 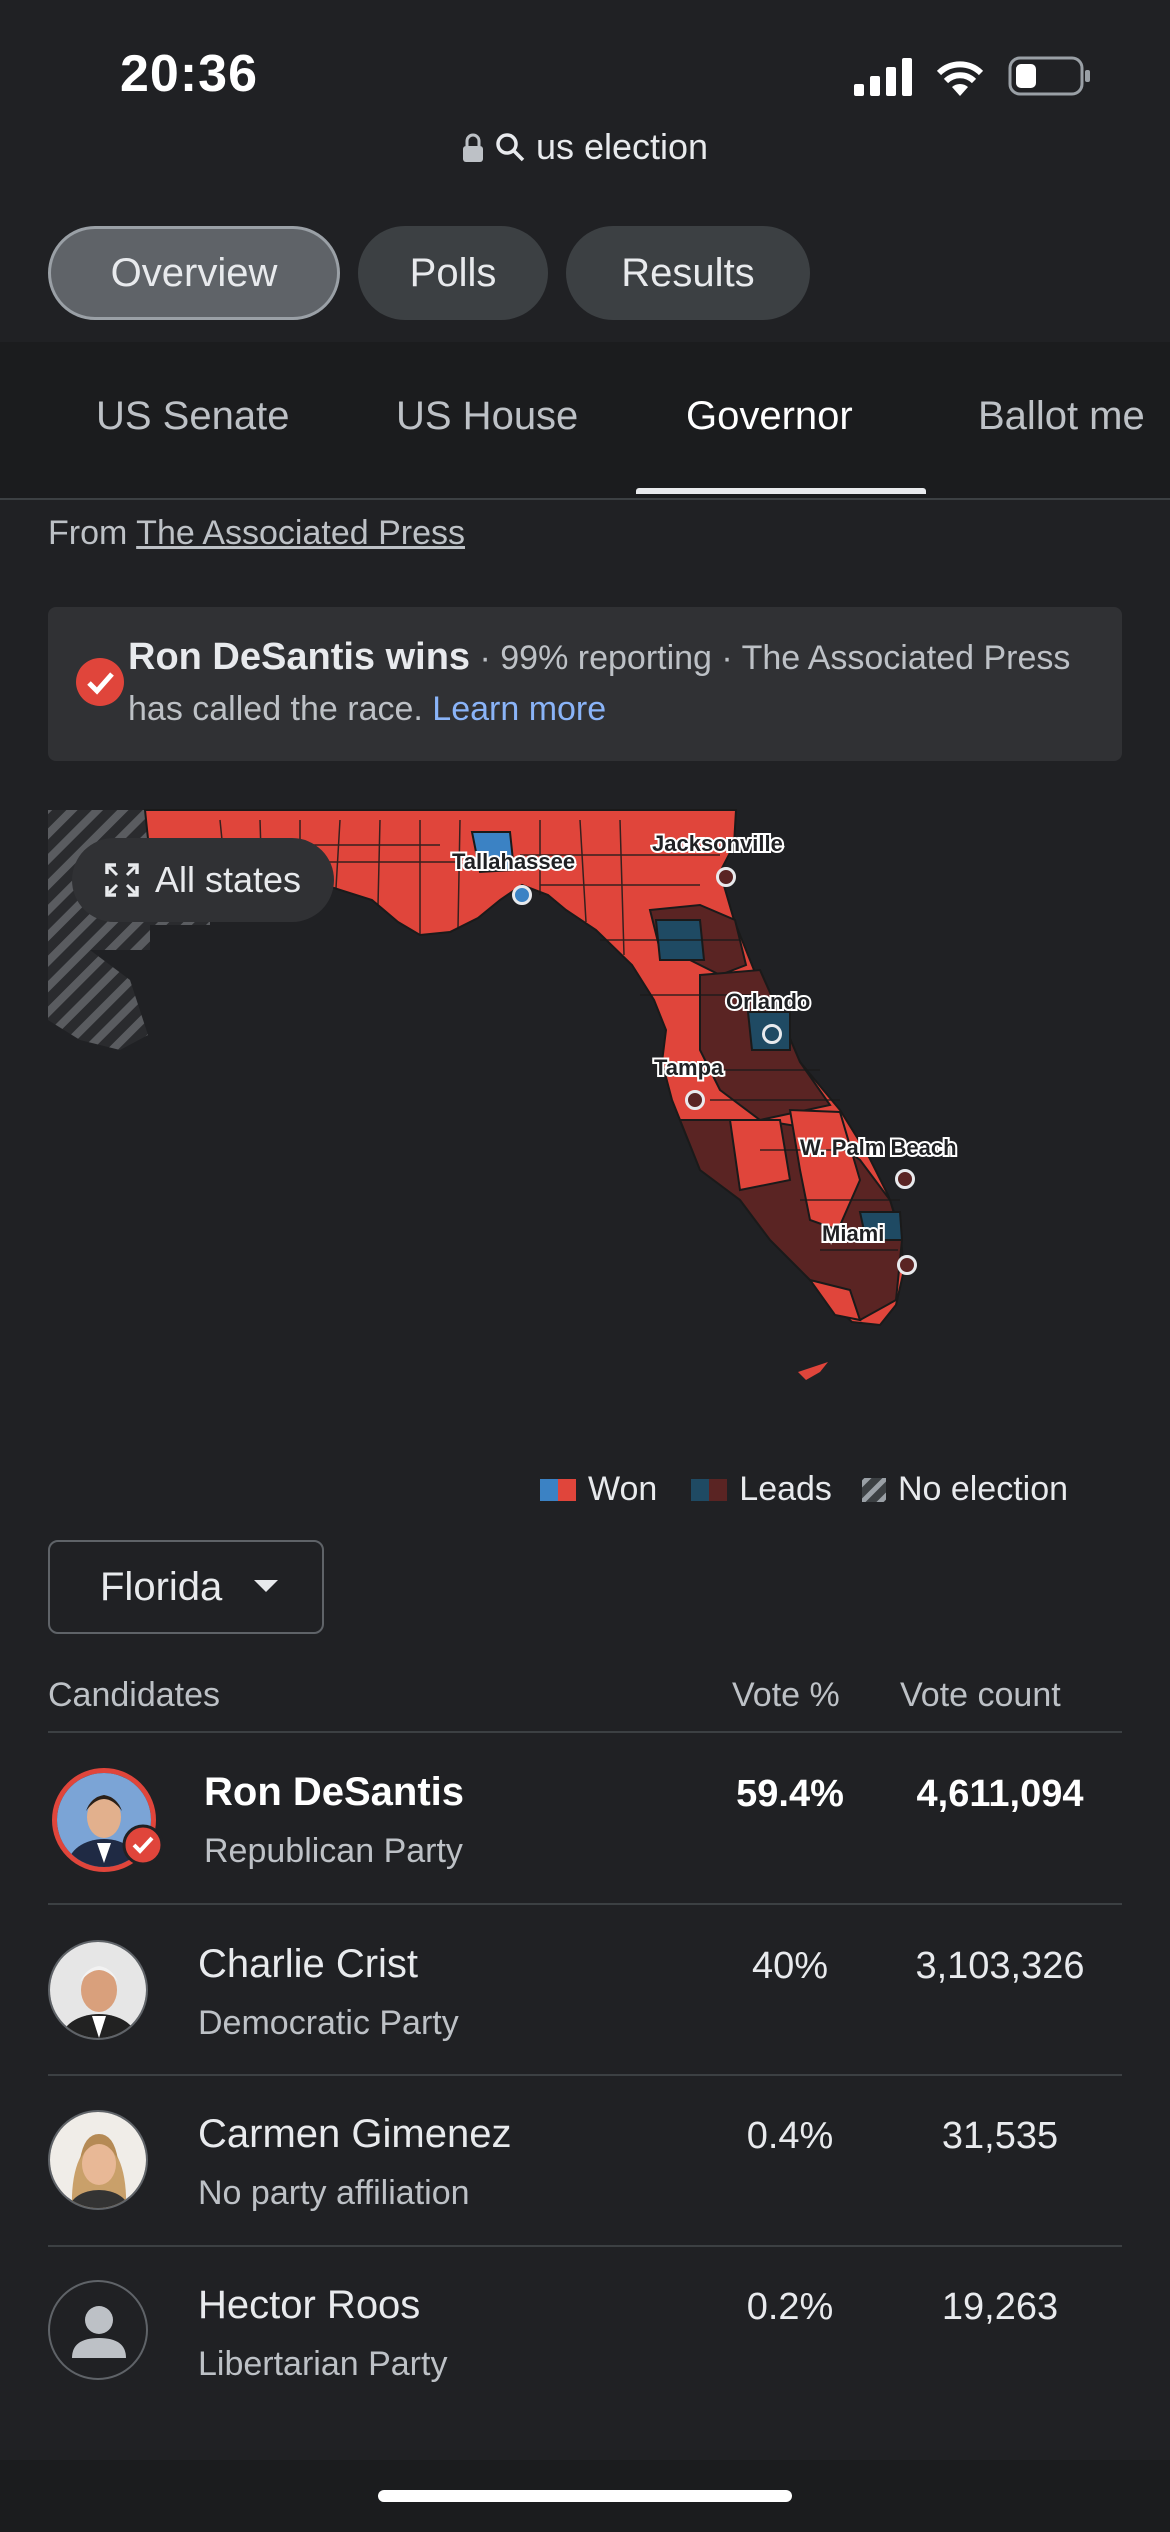 I want to click on no-election-swatch-icon, so click(x=873, y=1489).